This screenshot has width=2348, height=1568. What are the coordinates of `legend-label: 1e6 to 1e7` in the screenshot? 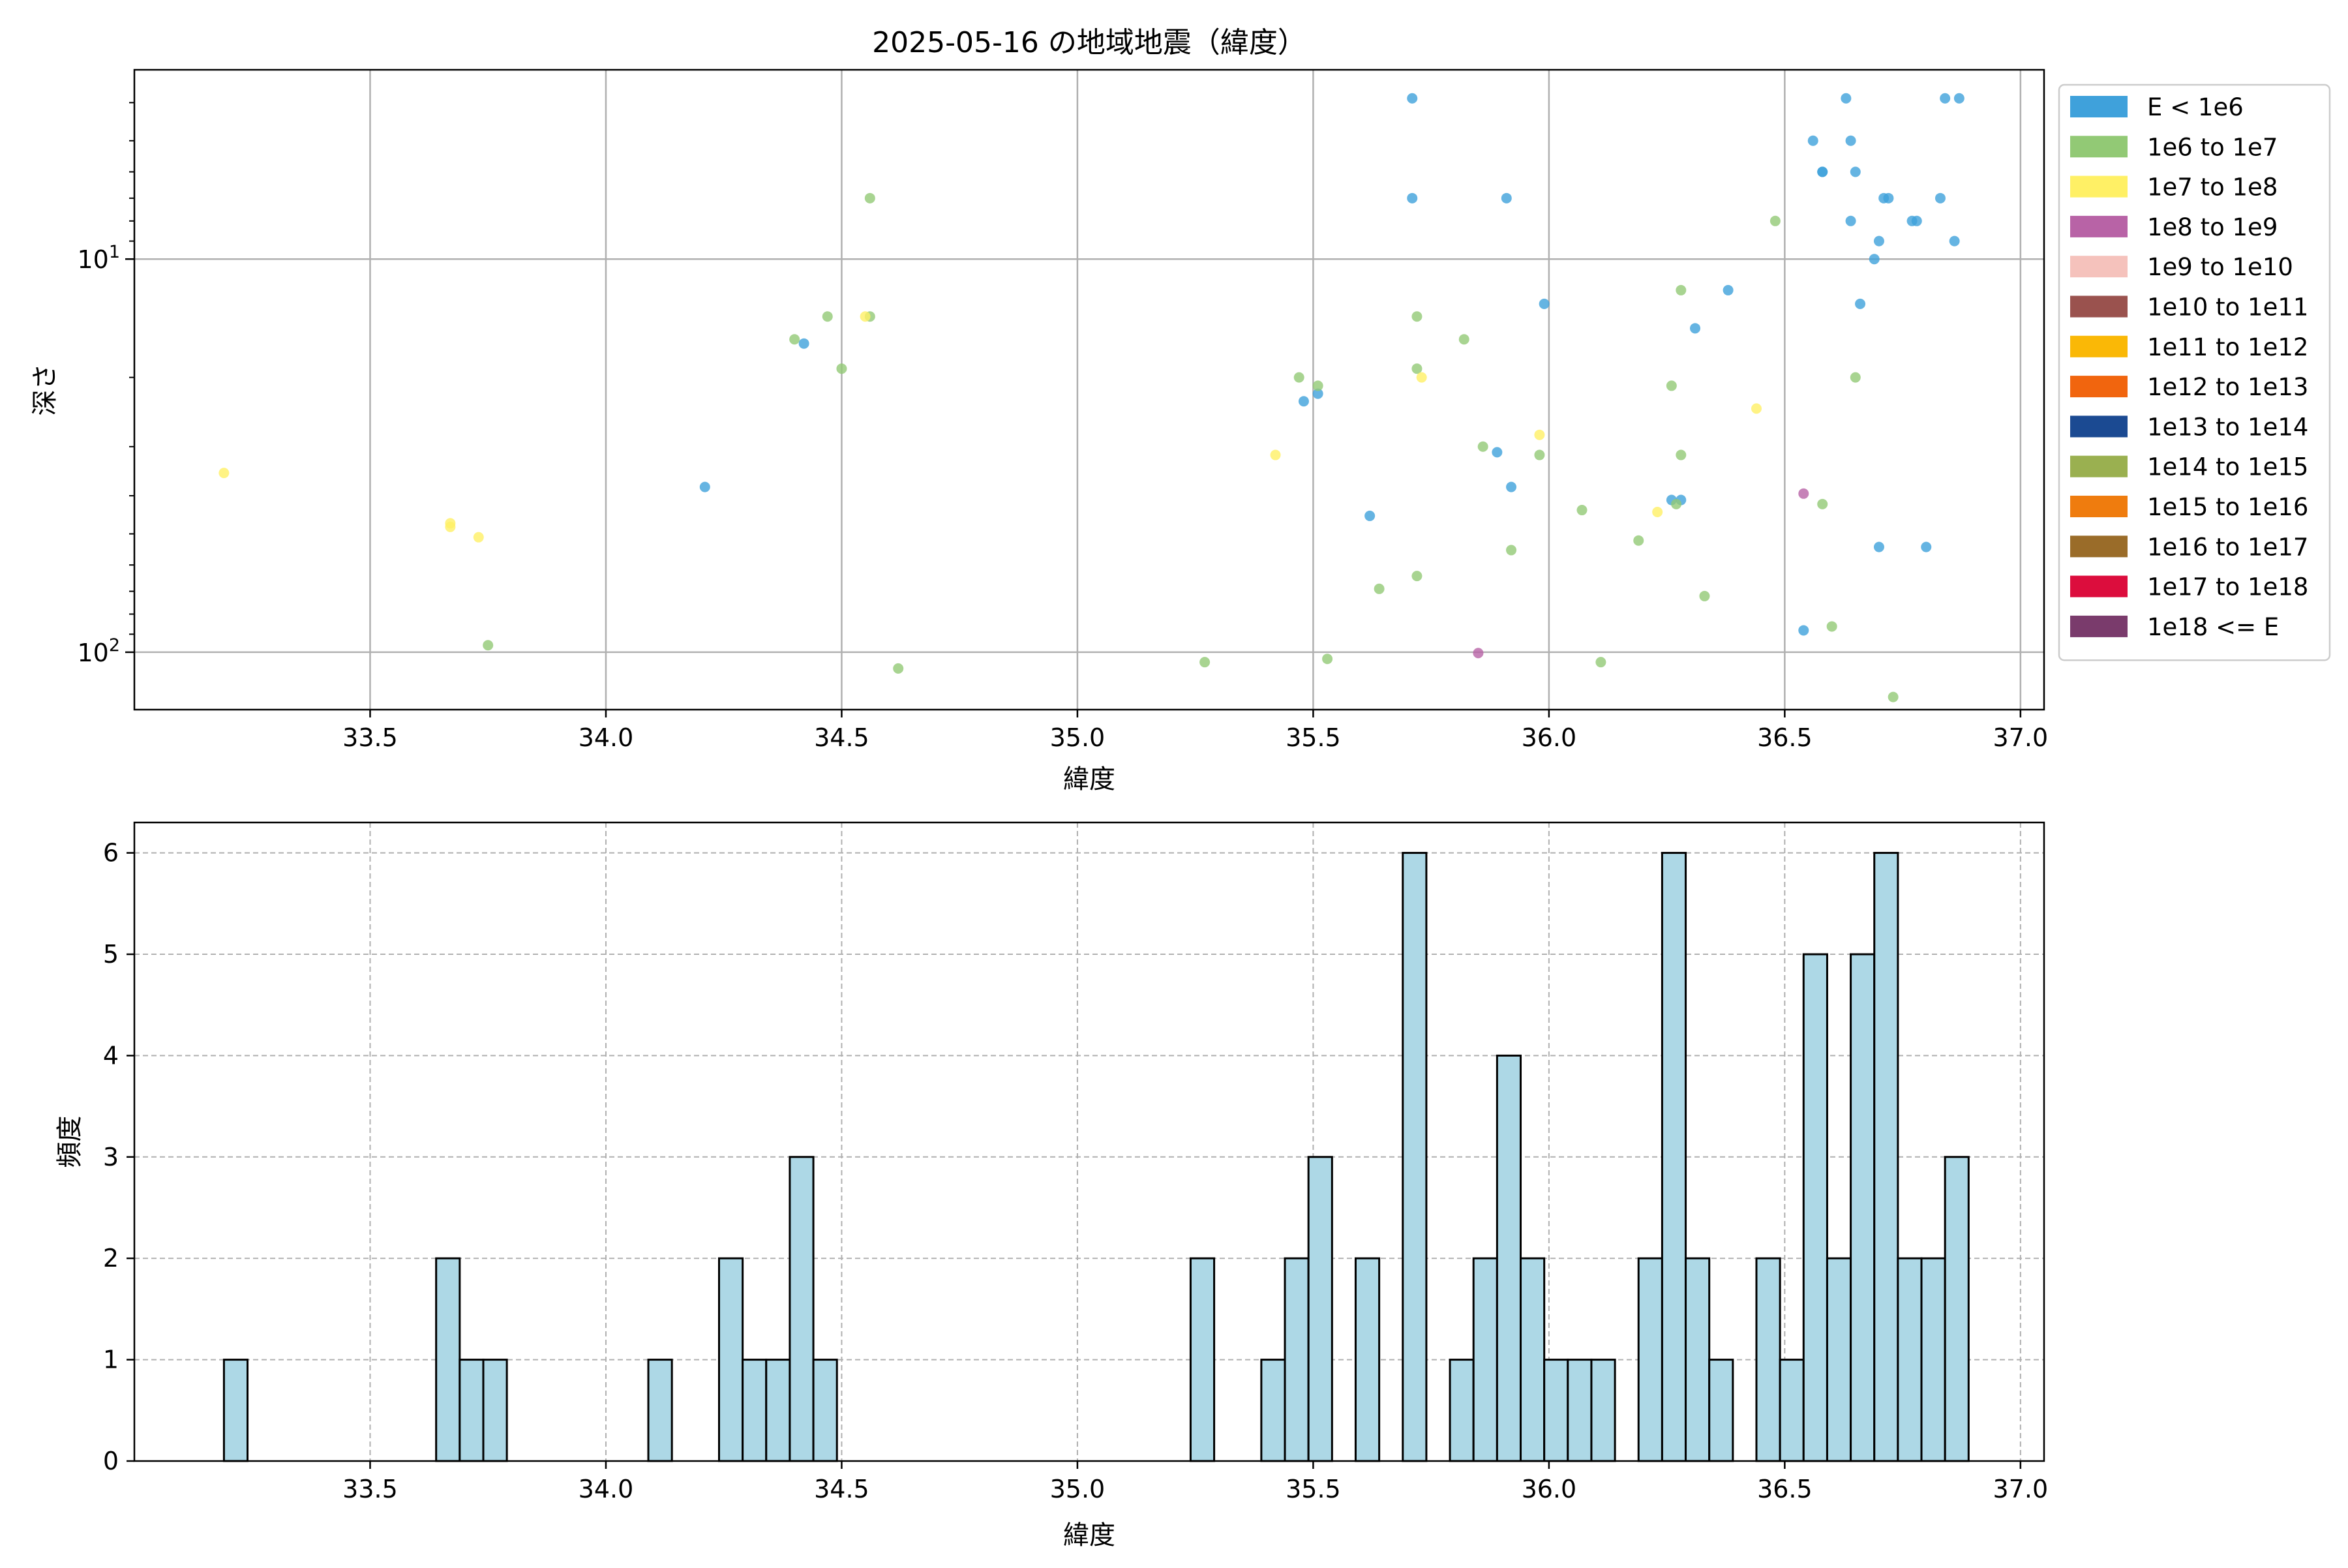 It's located at (2212, 147).